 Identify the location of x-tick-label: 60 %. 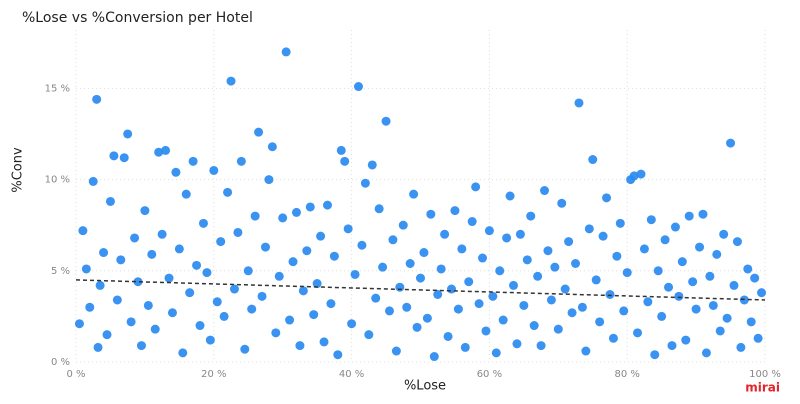
(489, 374).